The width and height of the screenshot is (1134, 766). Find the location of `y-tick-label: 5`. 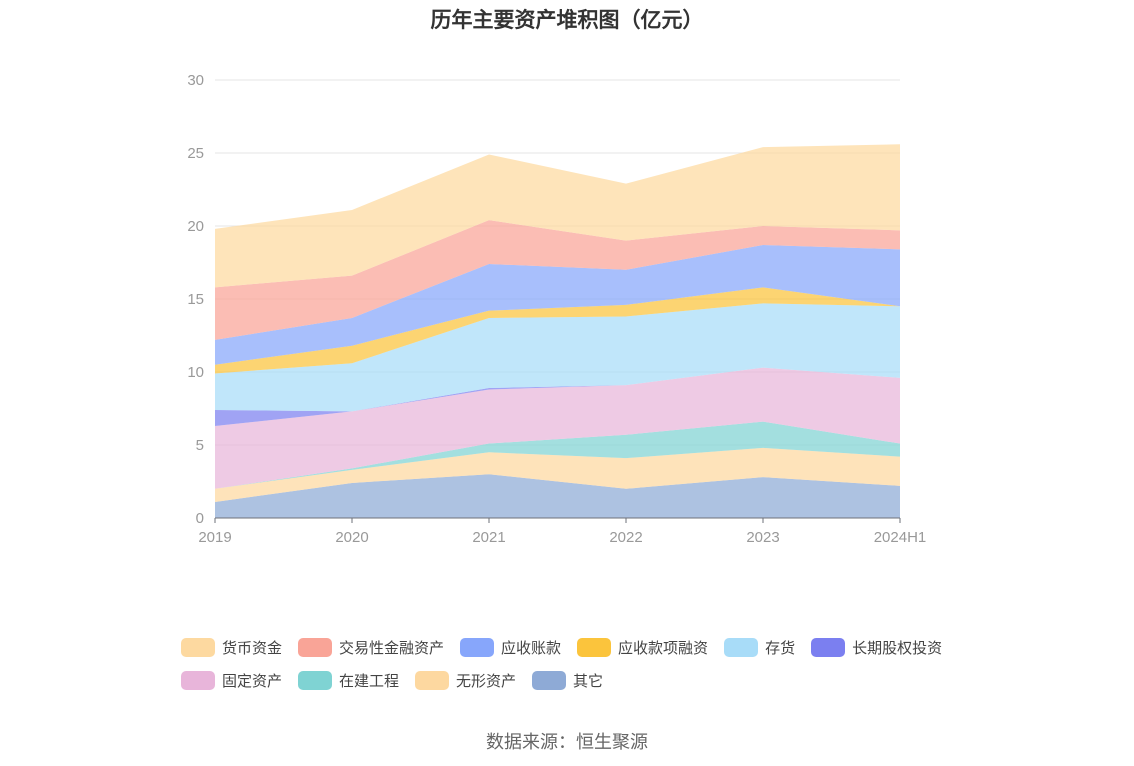

y-tick-label: 5 is located at coordinates (200, 445).